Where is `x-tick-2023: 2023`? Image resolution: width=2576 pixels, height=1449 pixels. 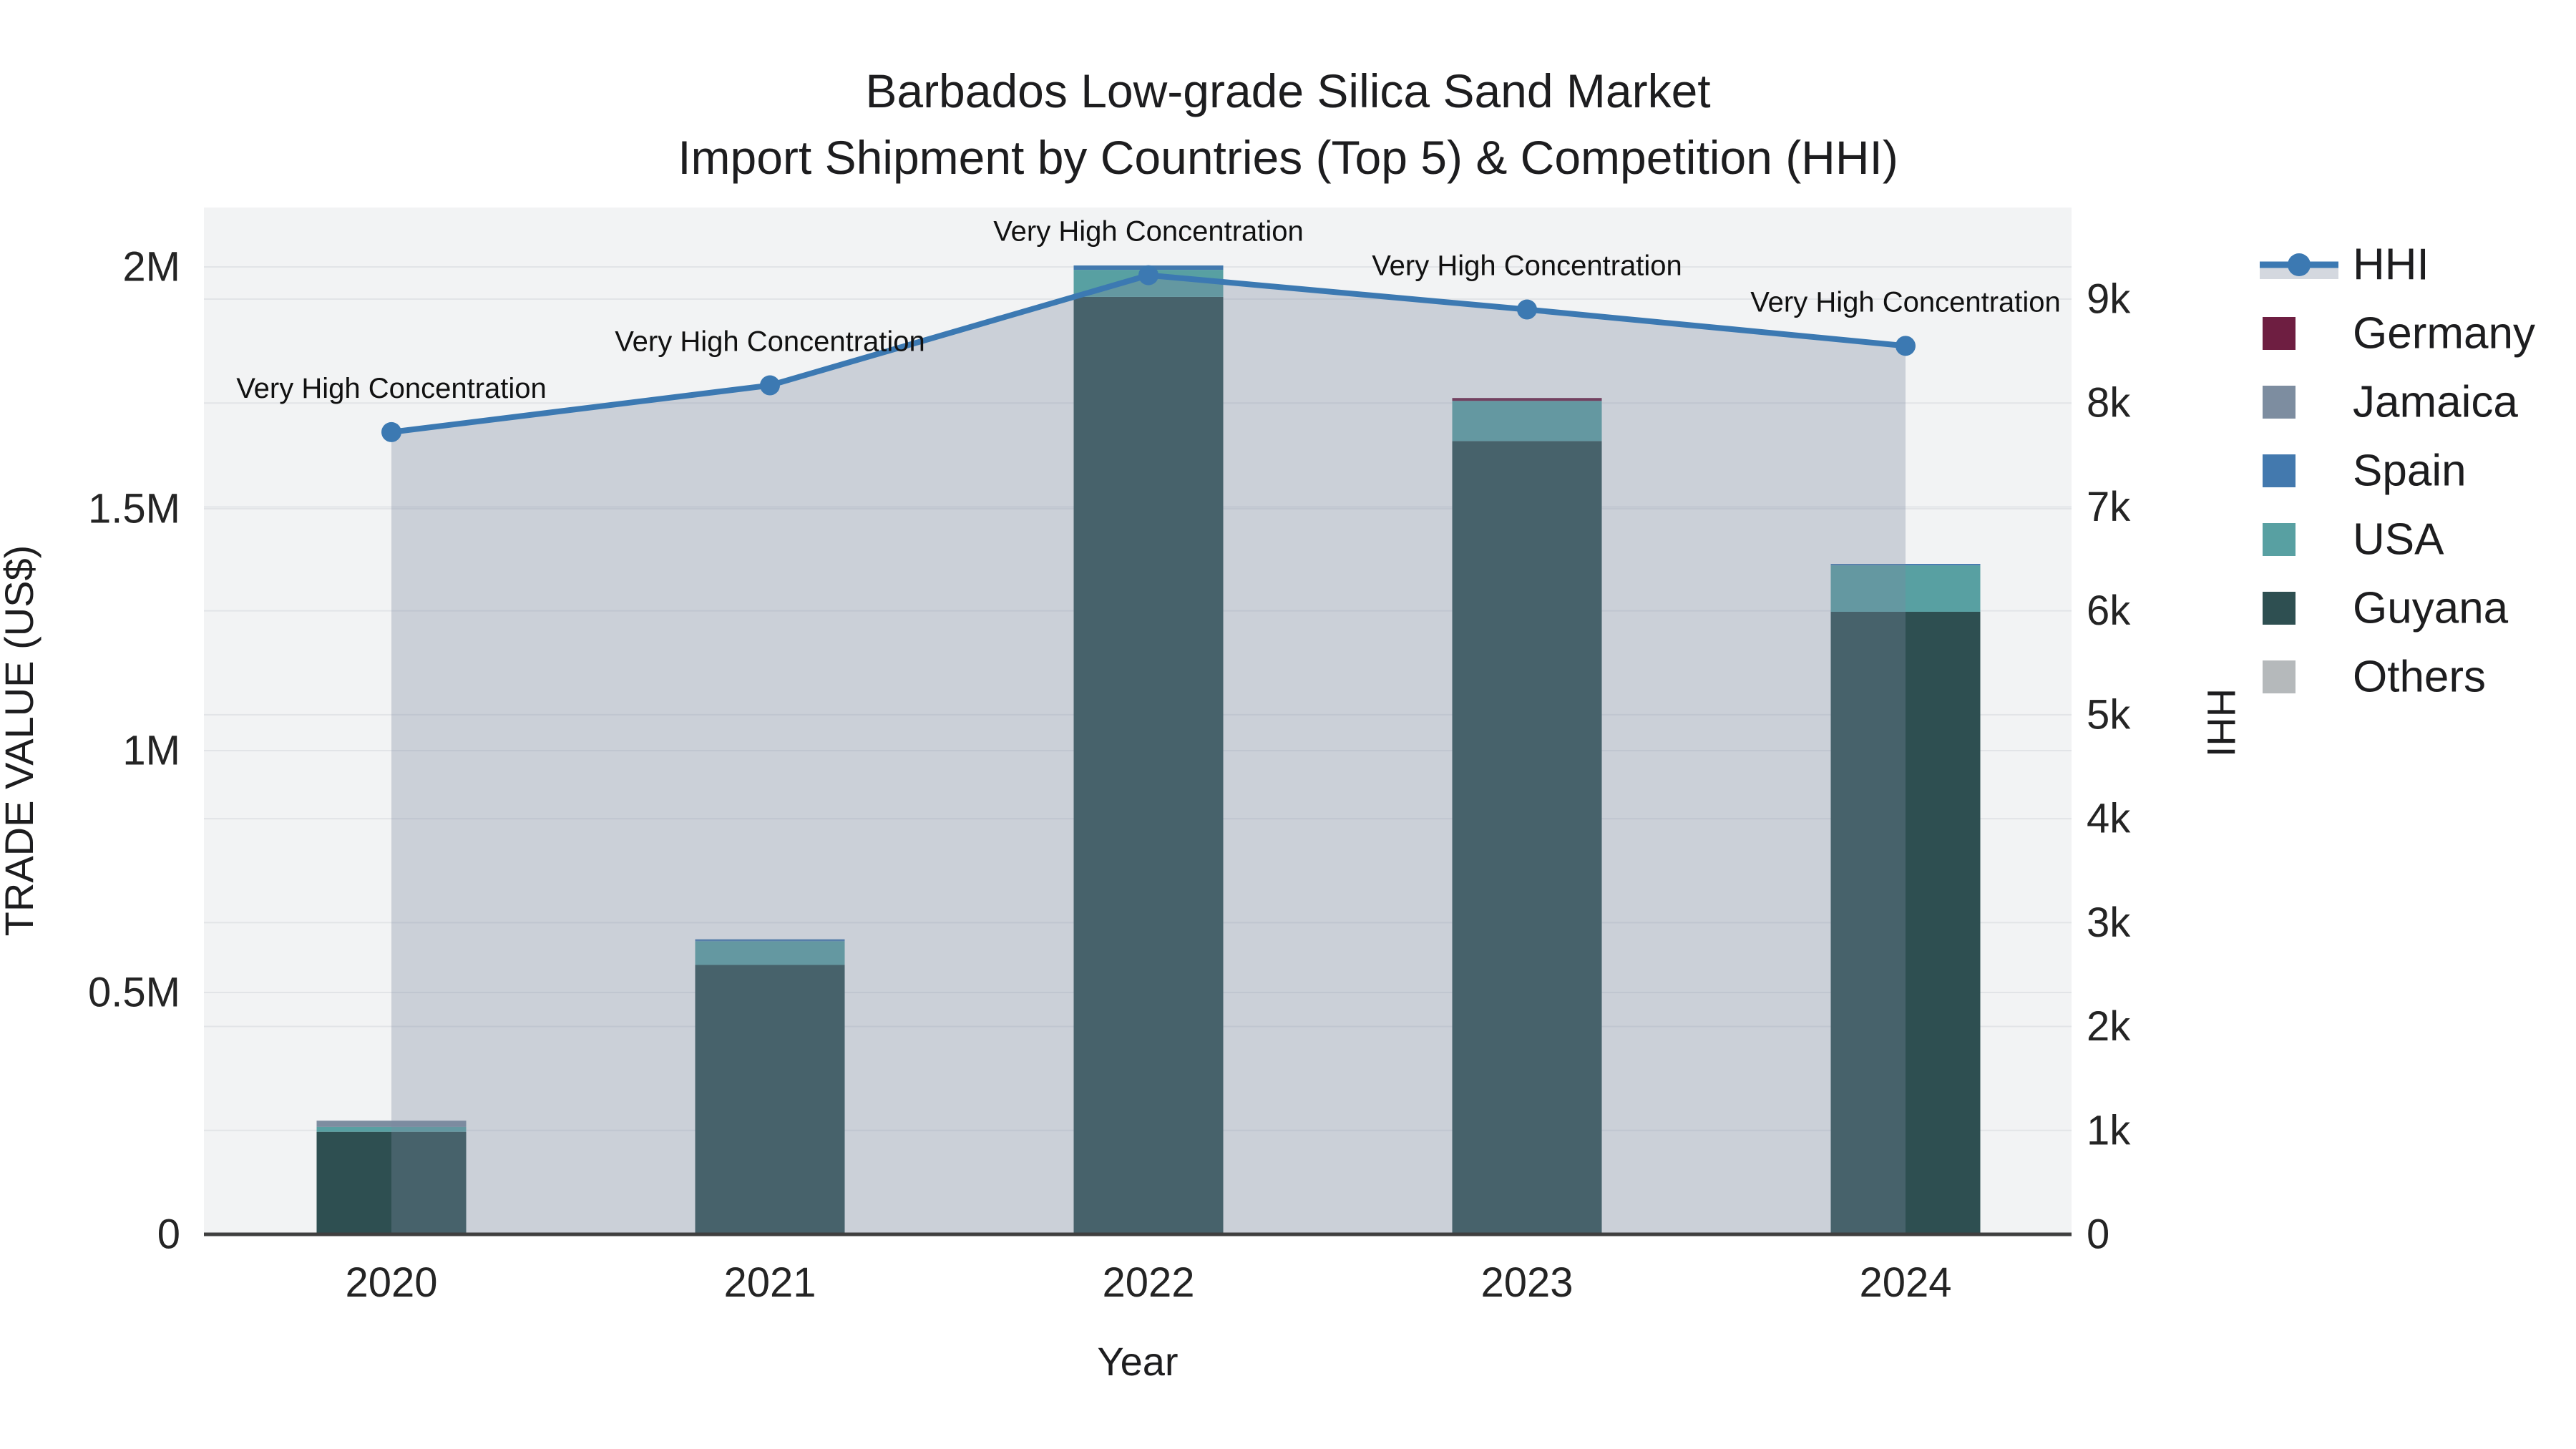
x-tick-2023: 2023 is located at coordinates (1526, 1282).